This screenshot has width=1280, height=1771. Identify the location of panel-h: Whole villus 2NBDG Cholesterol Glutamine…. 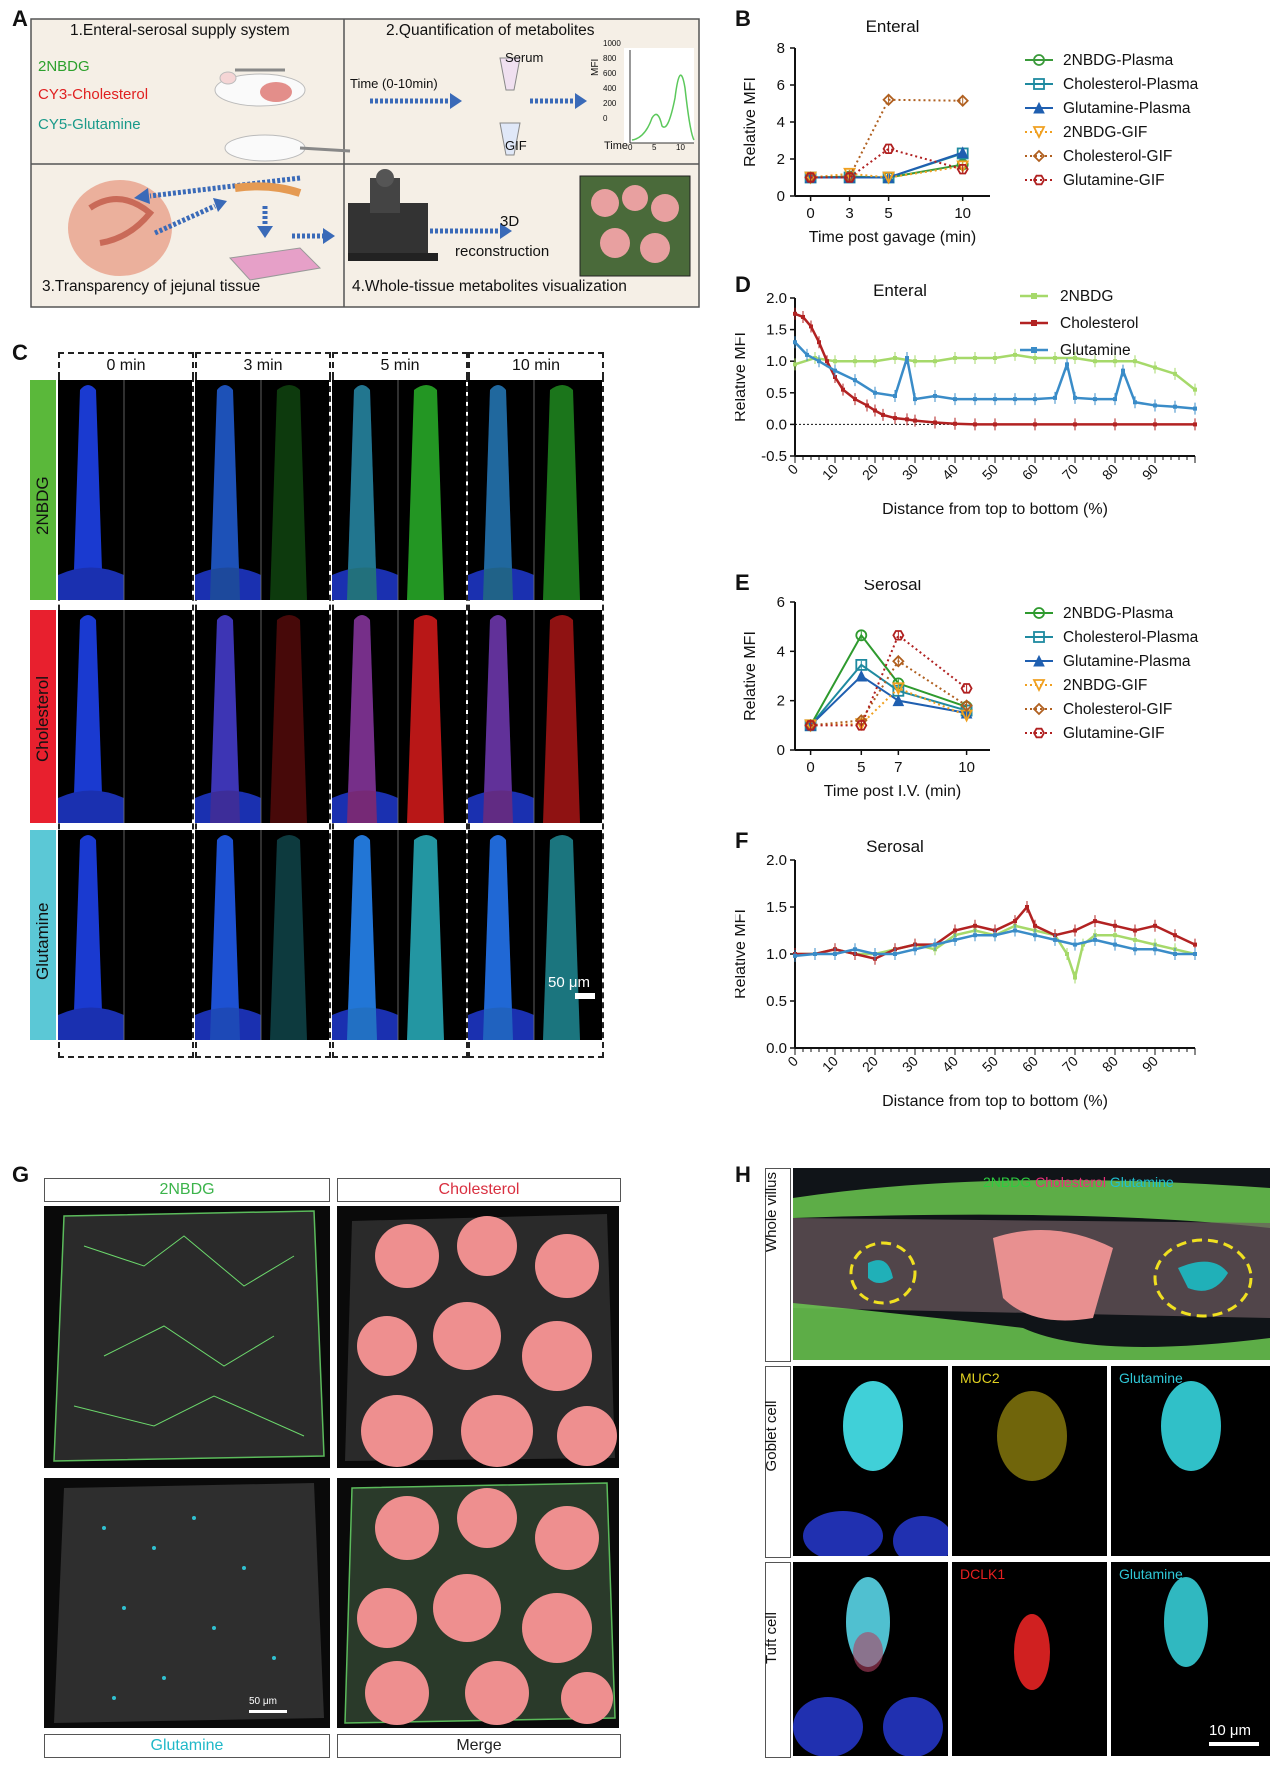
(1016, 1464).